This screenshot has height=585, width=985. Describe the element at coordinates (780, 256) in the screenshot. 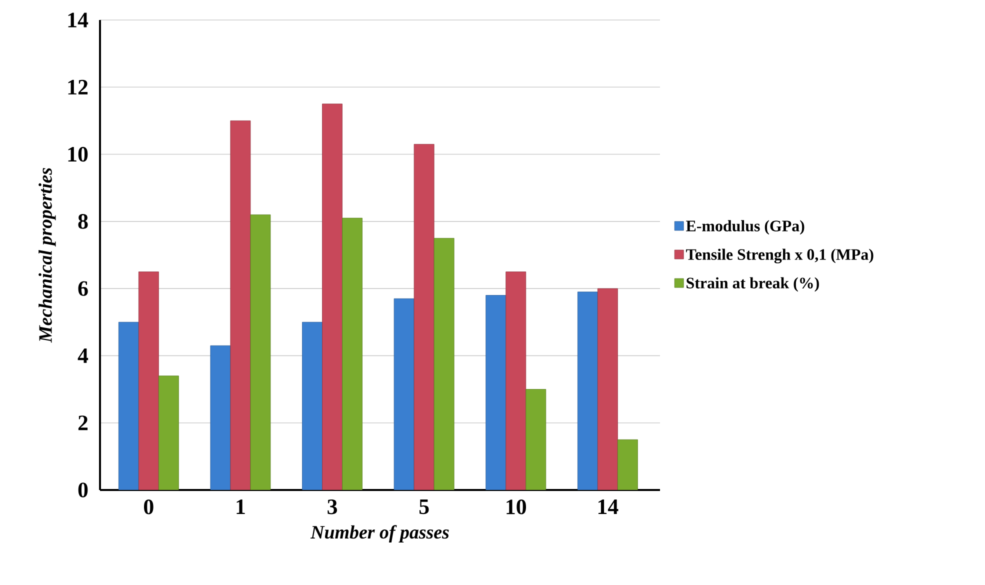

I see `legend-label: Tensile Strengh x 0,1 (MPa)` at that location.